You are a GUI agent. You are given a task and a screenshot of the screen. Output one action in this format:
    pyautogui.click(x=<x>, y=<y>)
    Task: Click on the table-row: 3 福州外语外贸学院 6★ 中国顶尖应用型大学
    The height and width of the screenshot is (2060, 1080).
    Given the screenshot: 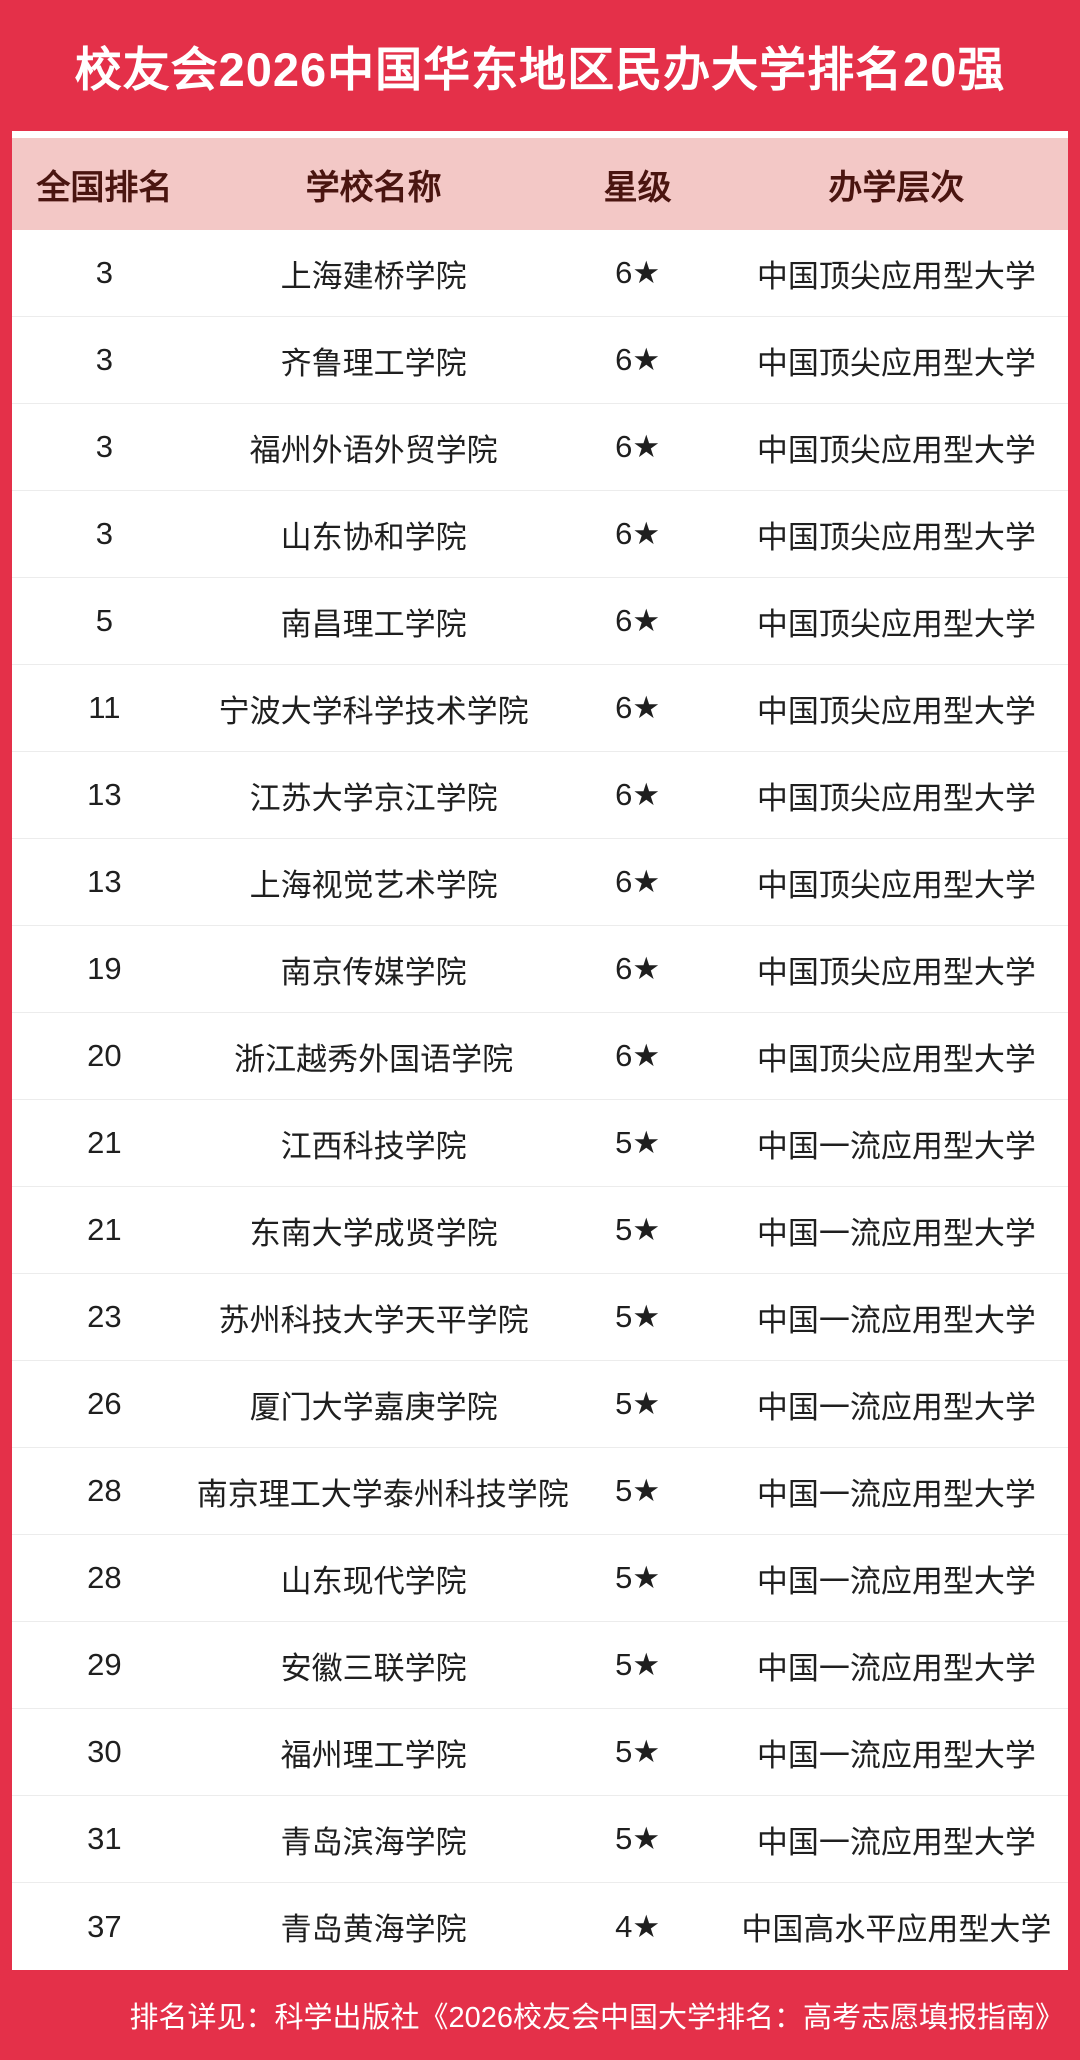 What is the action you would take?
    pyautogui.click(x=540, y=447)
    